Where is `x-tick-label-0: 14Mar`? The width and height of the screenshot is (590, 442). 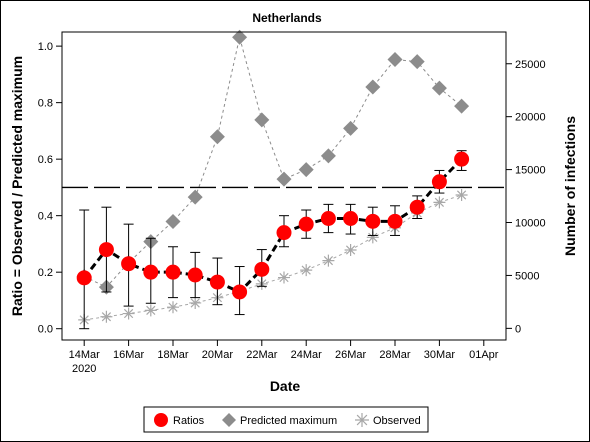
x-tick-label-0: 14Mar is located at coordinates (85, 355).